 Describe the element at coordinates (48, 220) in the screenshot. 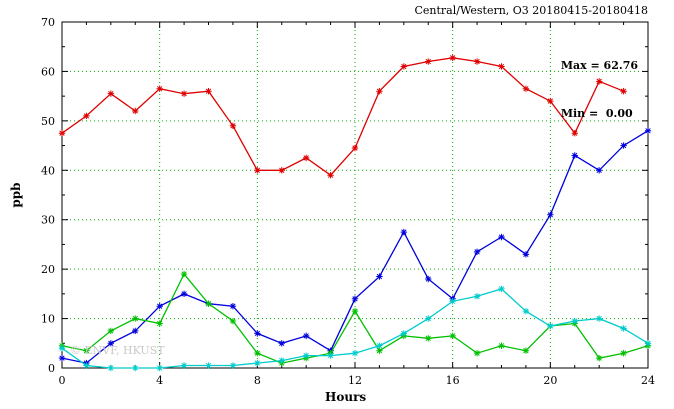

I see `y-tick-label: 30` at that location.